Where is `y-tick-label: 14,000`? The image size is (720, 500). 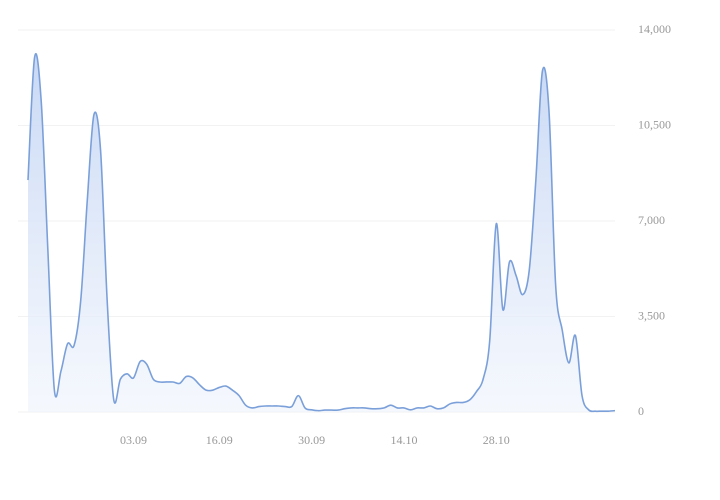
y-tick-label: 14,000 is located at coordinates (654, 29).